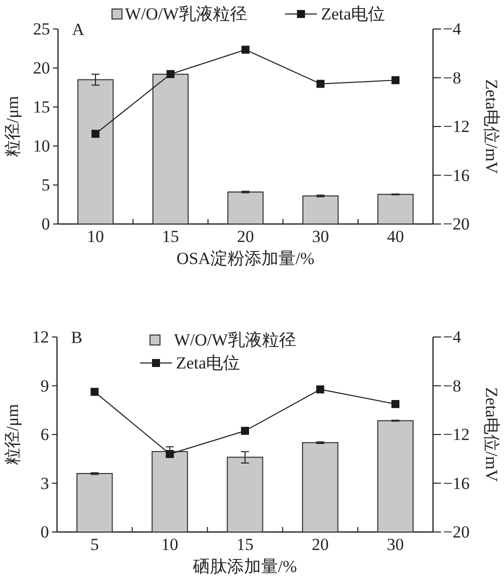  I want to click on y-tick-label: 25, so click(41, 29).